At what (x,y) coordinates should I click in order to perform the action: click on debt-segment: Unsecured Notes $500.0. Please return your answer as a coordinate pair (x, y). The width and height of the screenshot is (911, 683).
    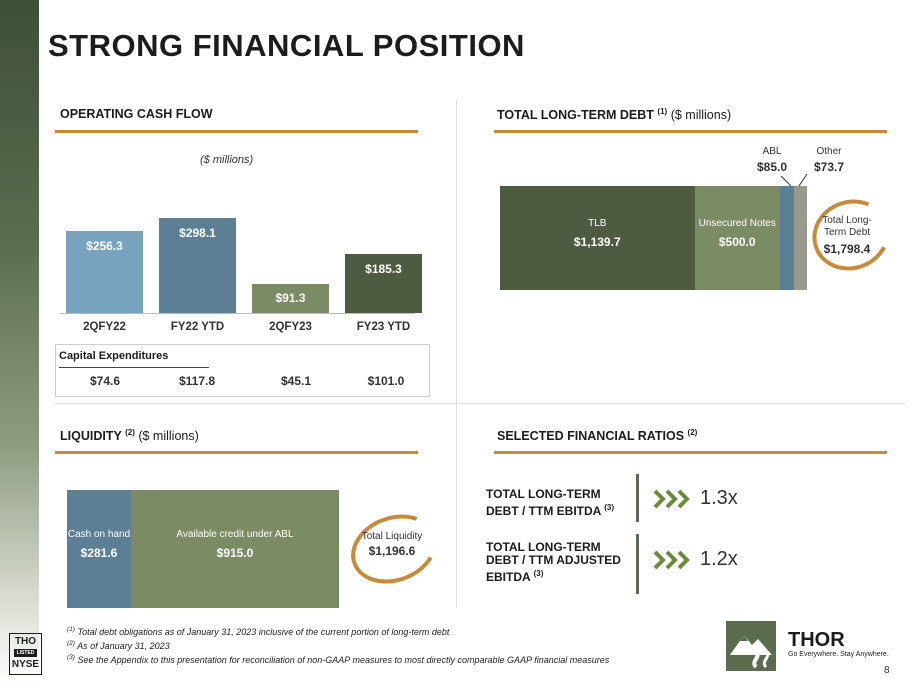
    Looking at the image, I should click on (737, 238).